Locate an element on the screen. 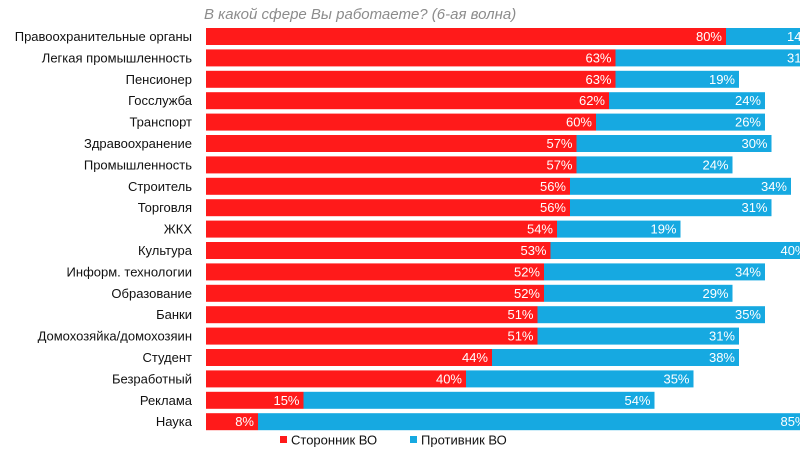 The height and width of the screenshot is (450, 800). legend: Сторонник ВО Противник ВО is located at coordinates (393, 440).